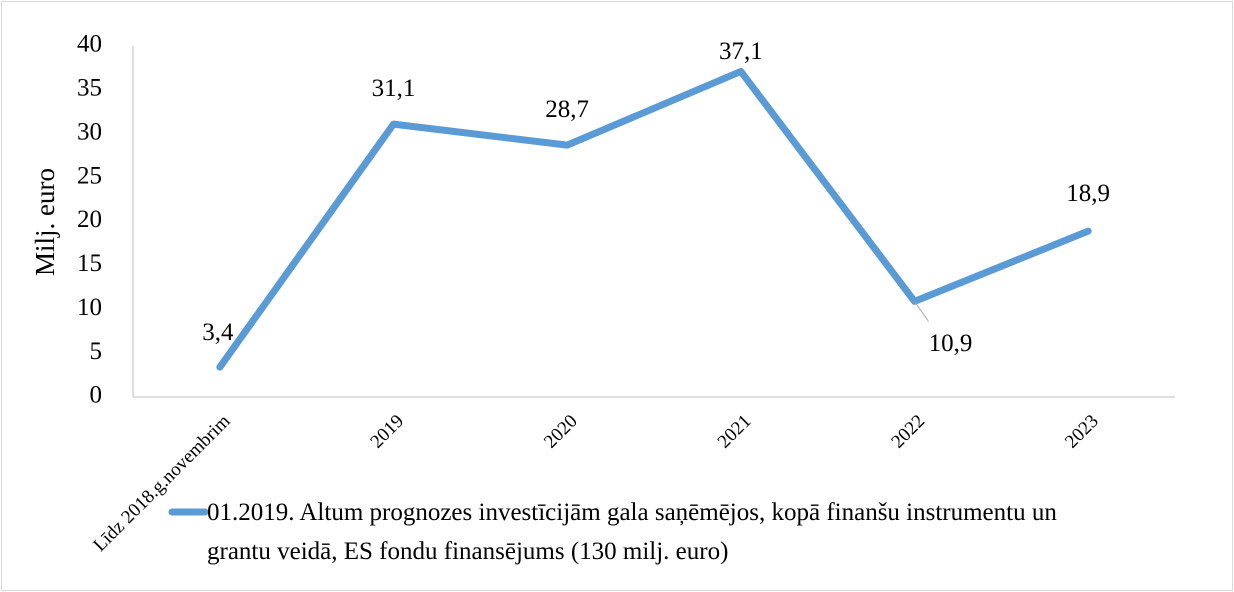 The width and height of the screenshot is (1234, 592). Describe the element at coordinates (89, 44) in the screenshot. I see `y-tick-label: 40` at that location.